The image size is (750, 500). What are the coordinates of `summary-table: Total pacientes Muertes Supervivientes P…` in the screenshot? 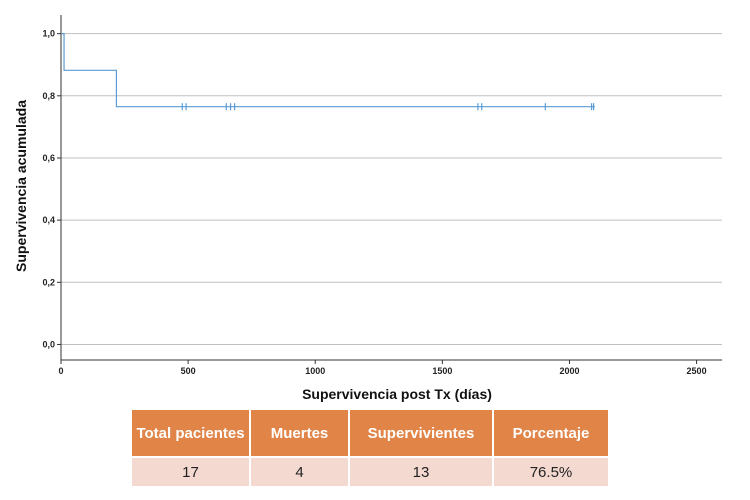 It's located at (370, 448).